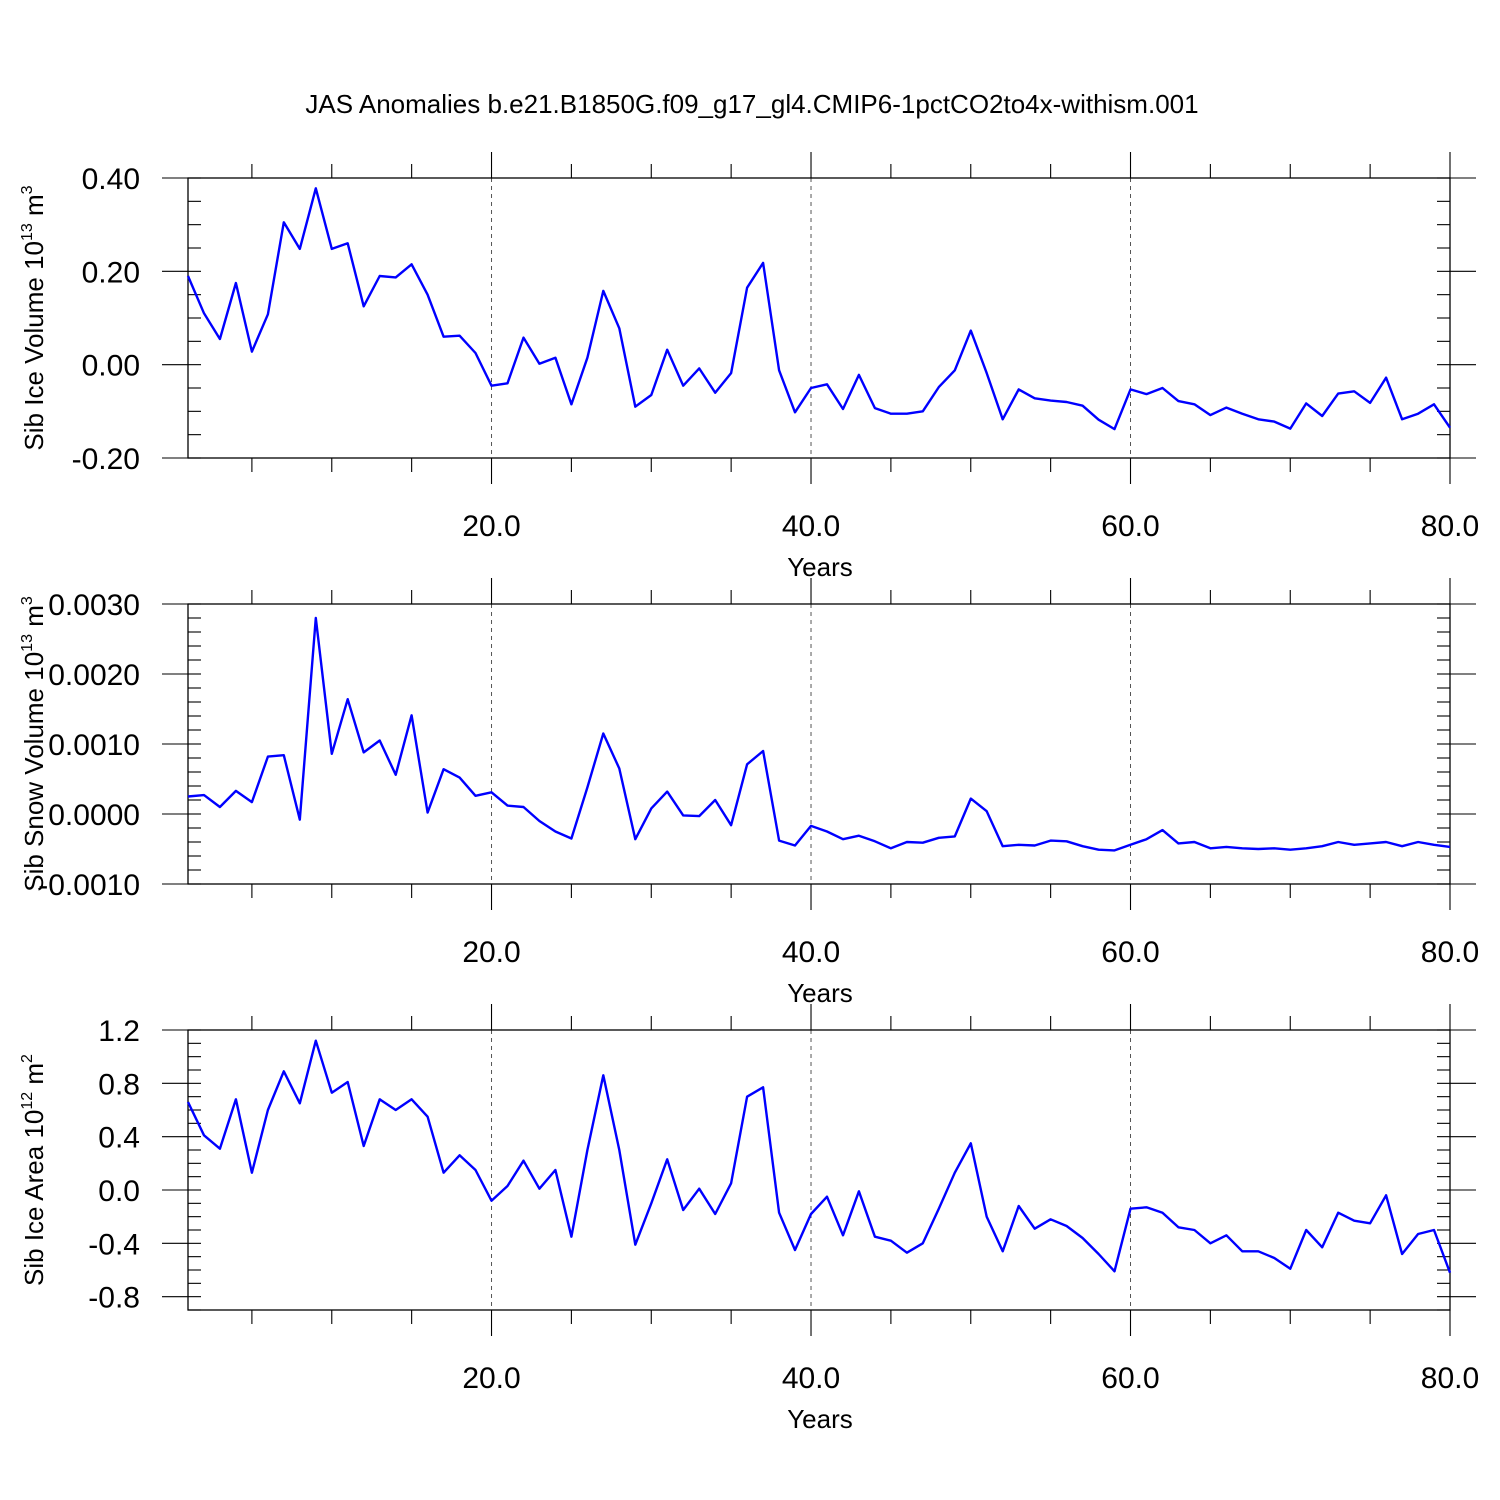 This screenshot has height=1500, width=1500. What do you see at coordinates (114, 1244) in the screenshot?
I see `y-tick-label: -0.4` at bounding box center [114, 1244].